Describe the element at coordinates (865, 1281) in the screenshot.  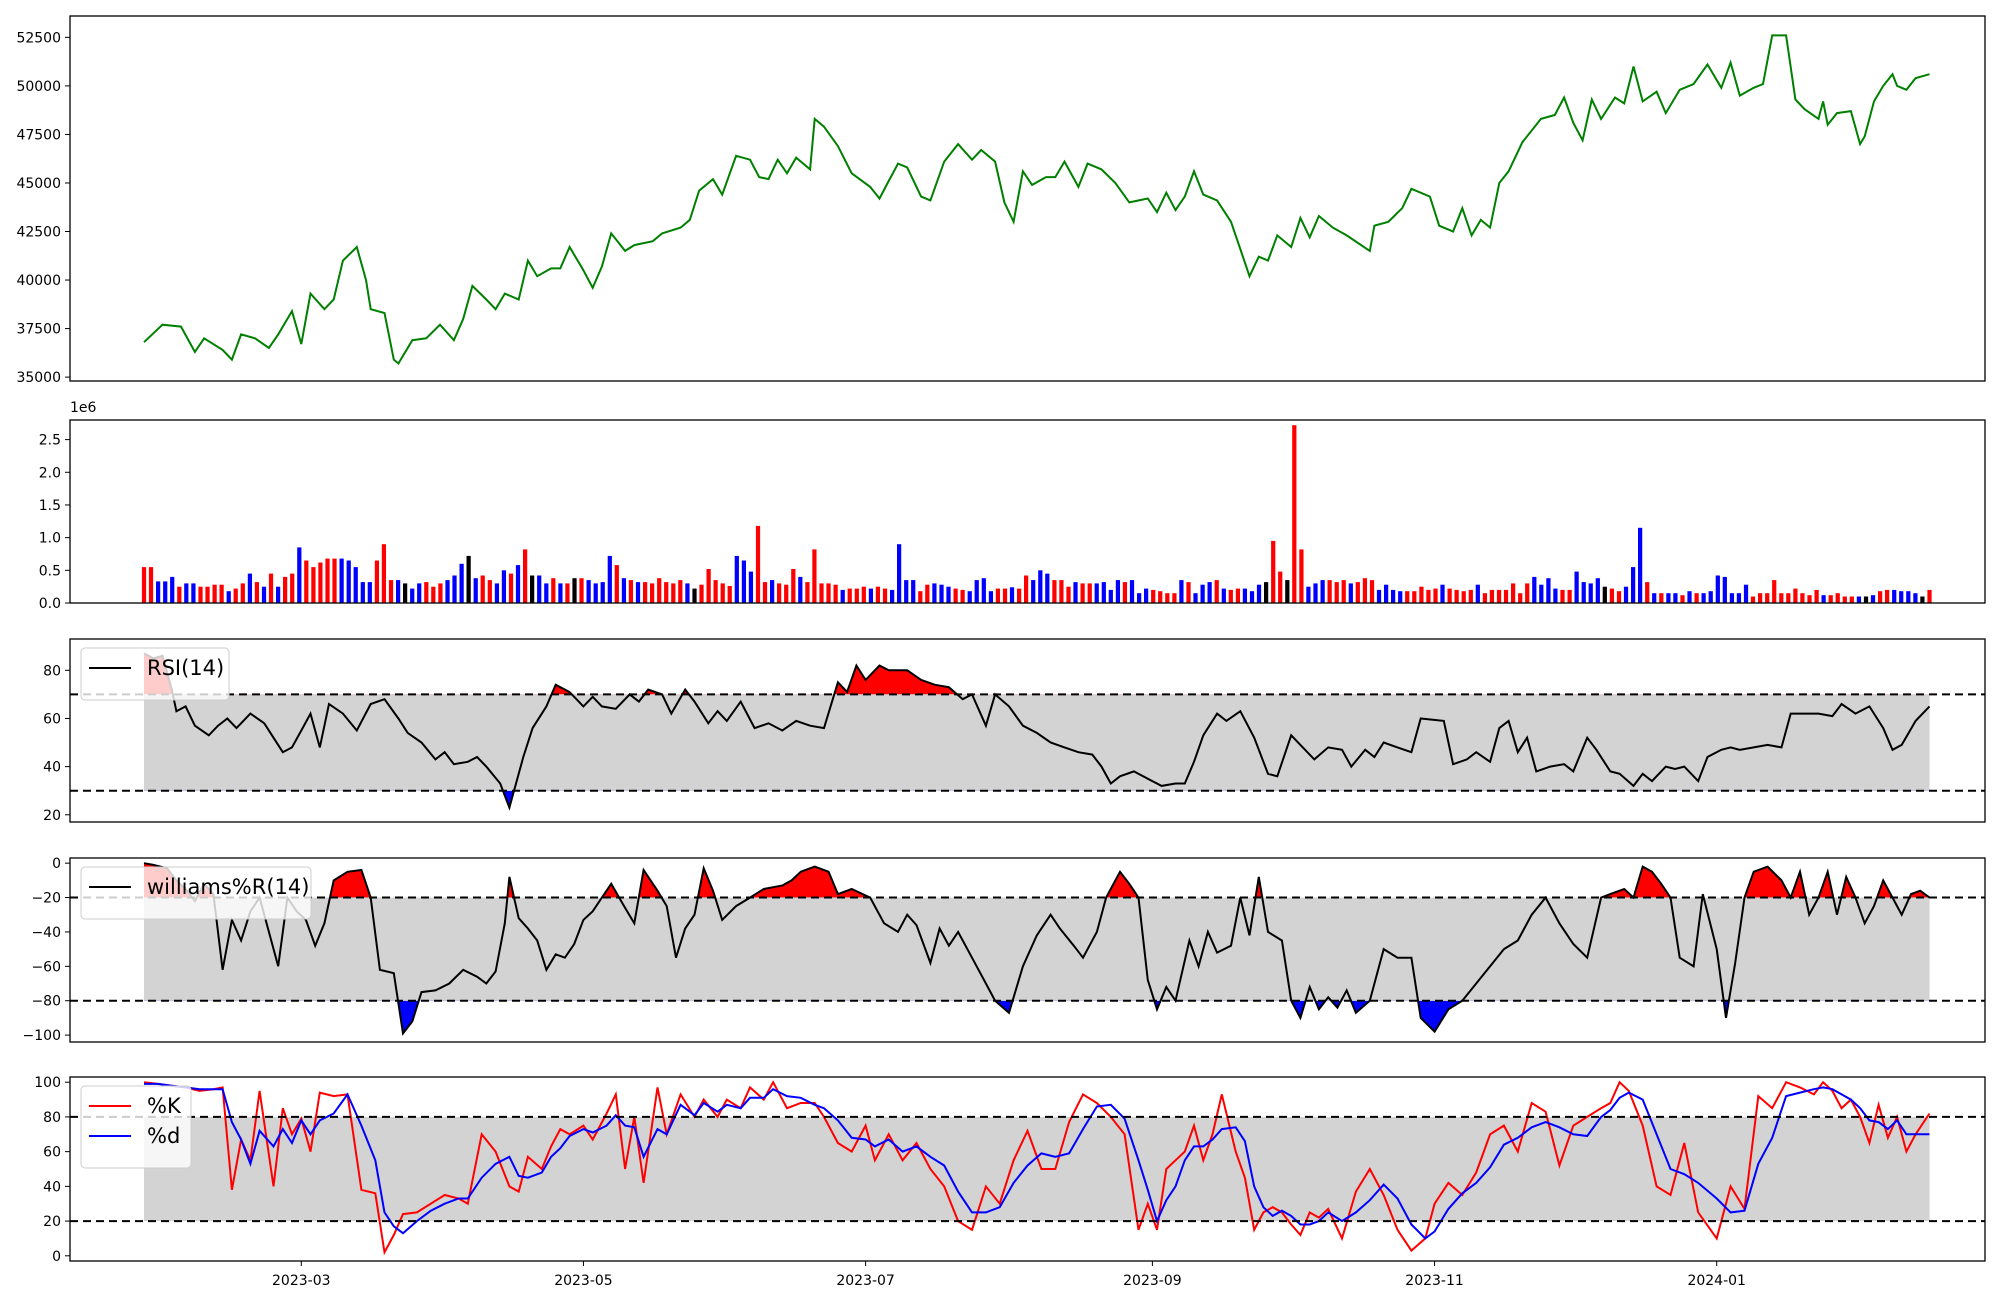
I see `x-axis-tick-label: 2023-07` at that location.